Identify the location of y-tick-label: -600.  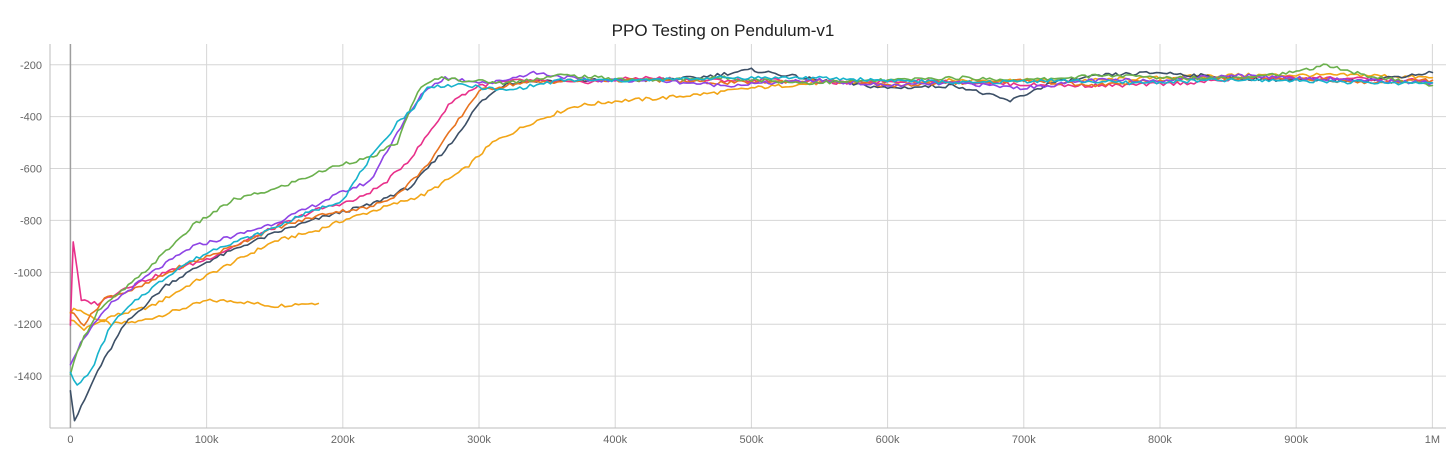
(31, 170).